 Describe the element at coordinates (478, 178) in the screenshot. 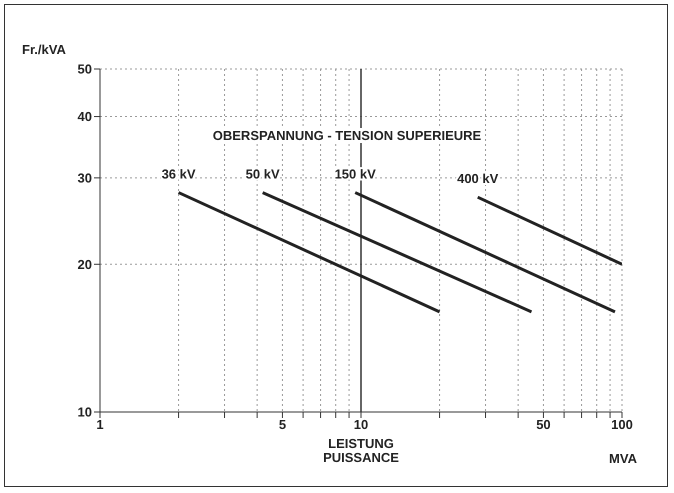

I see `series-label: 400 kV` at that location.